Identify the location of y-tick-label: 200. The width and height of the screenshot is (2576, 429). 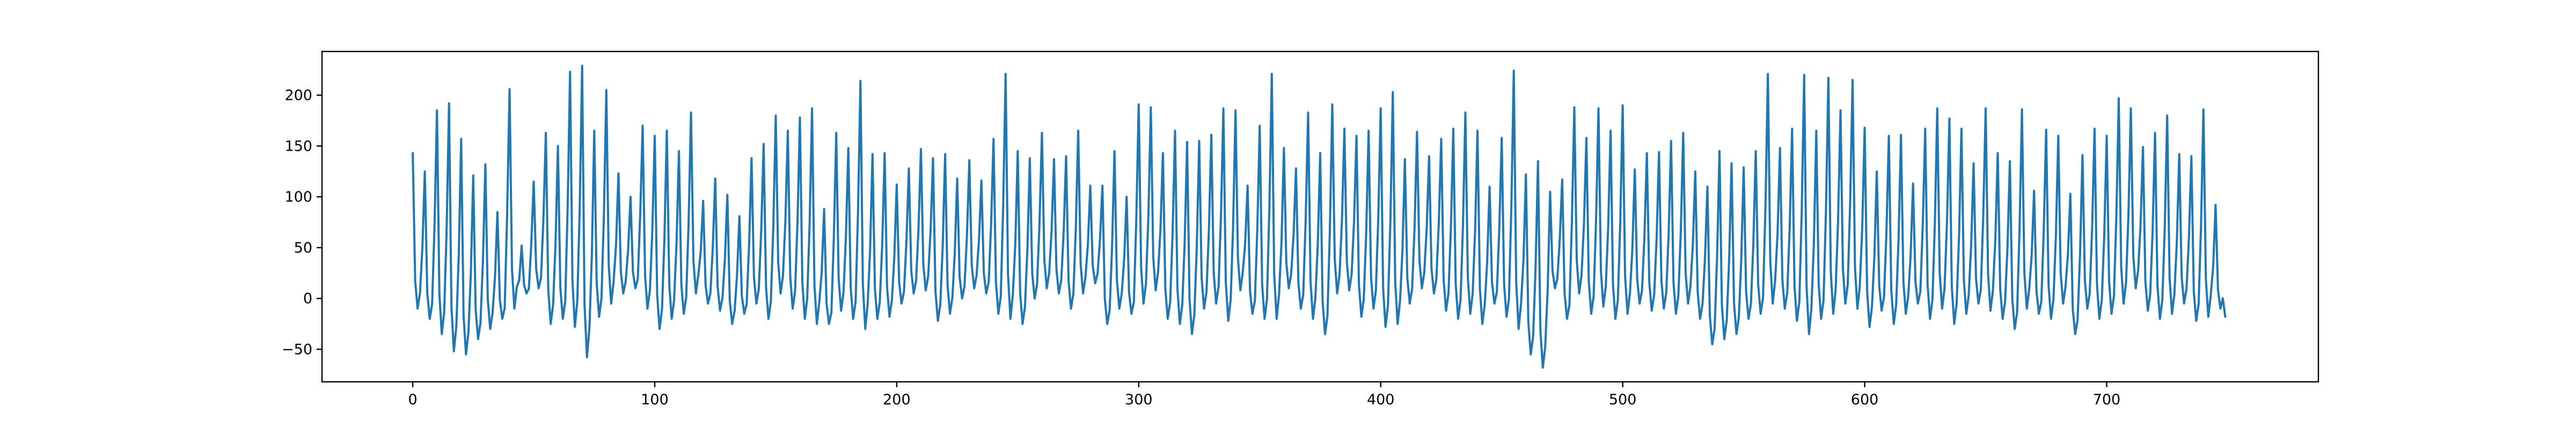
(298, 95).